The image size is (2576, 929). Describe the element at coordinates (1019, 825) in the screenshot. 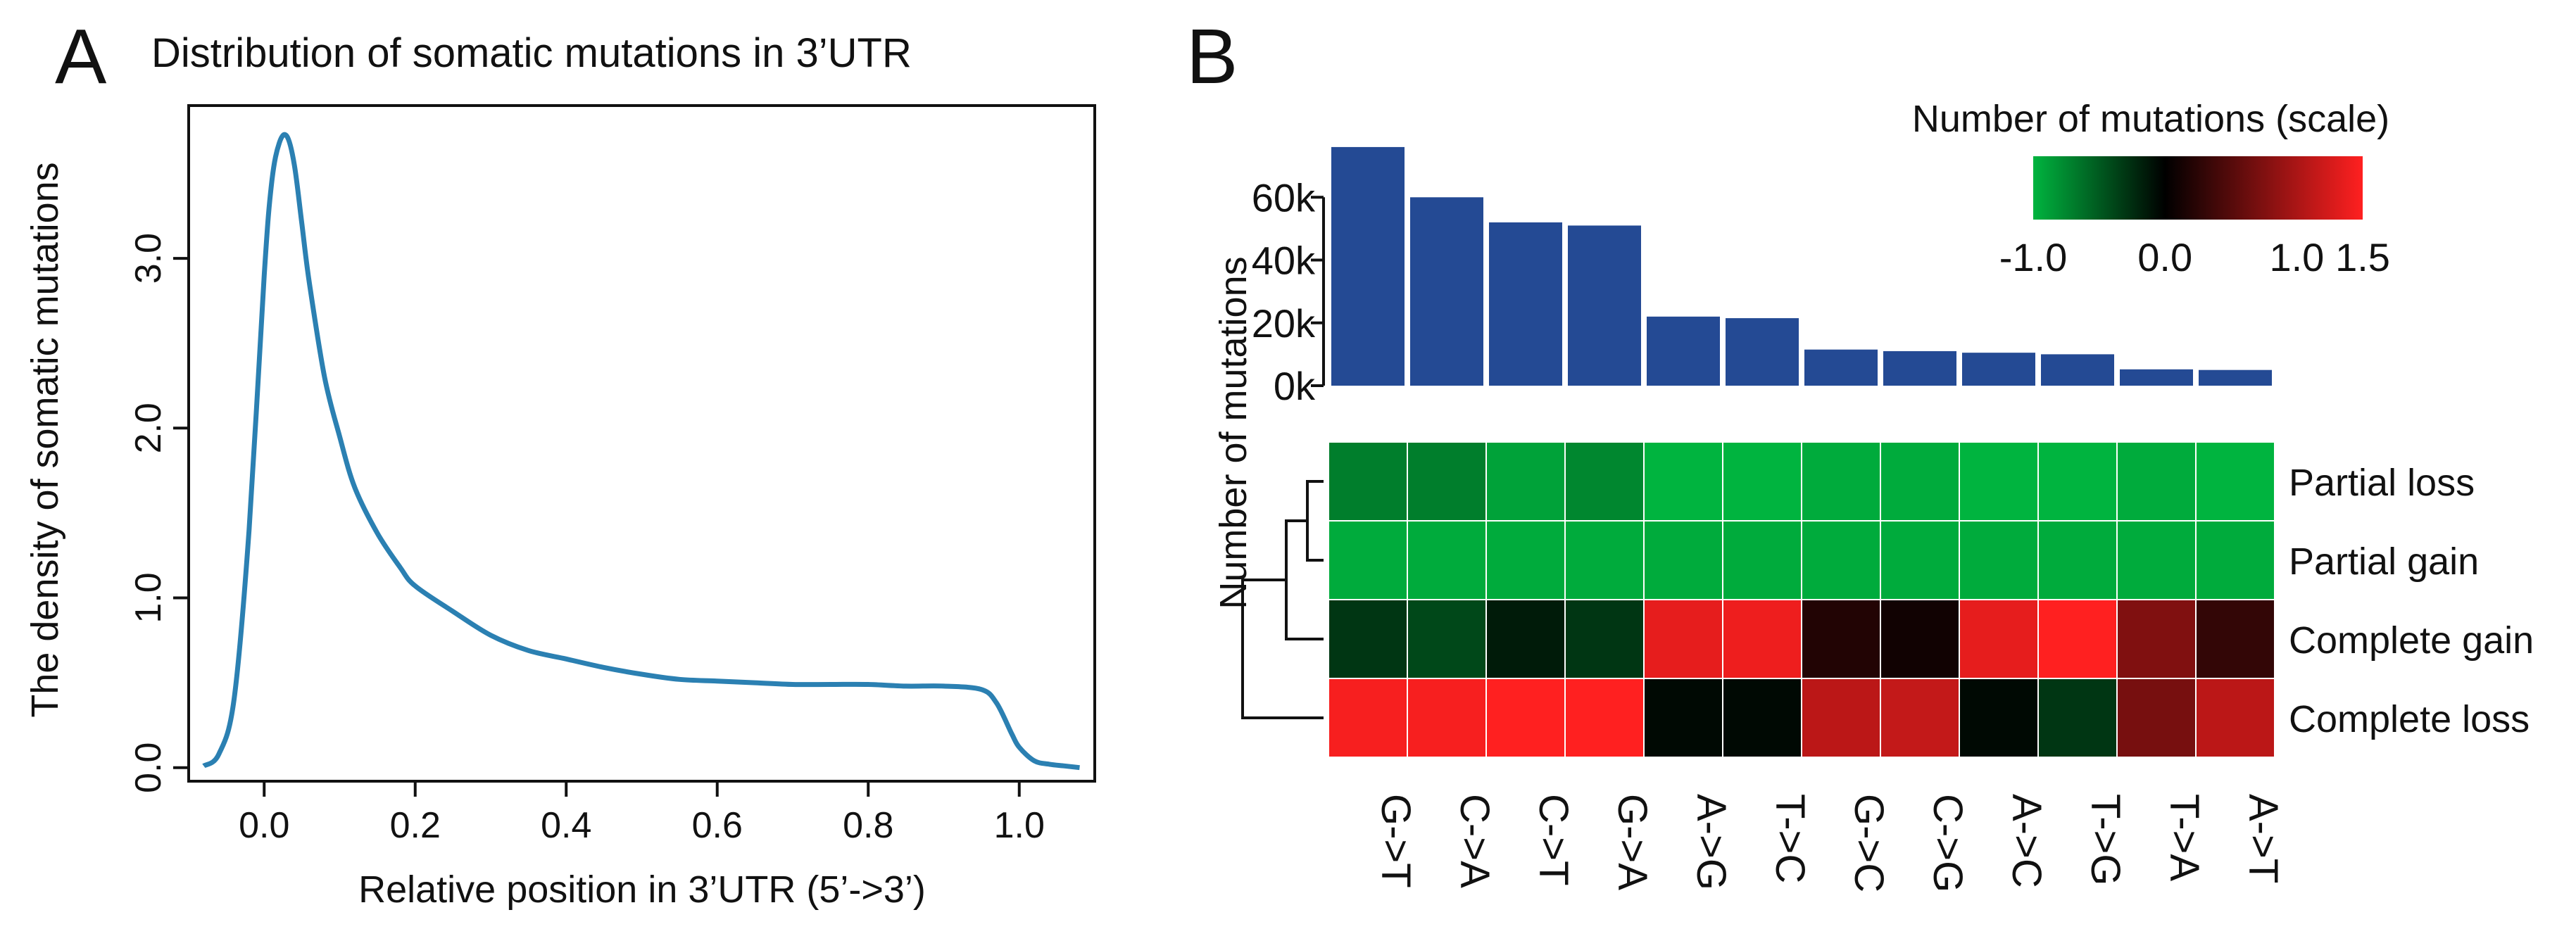

I see `x-tick-label: 1.0` at that location.